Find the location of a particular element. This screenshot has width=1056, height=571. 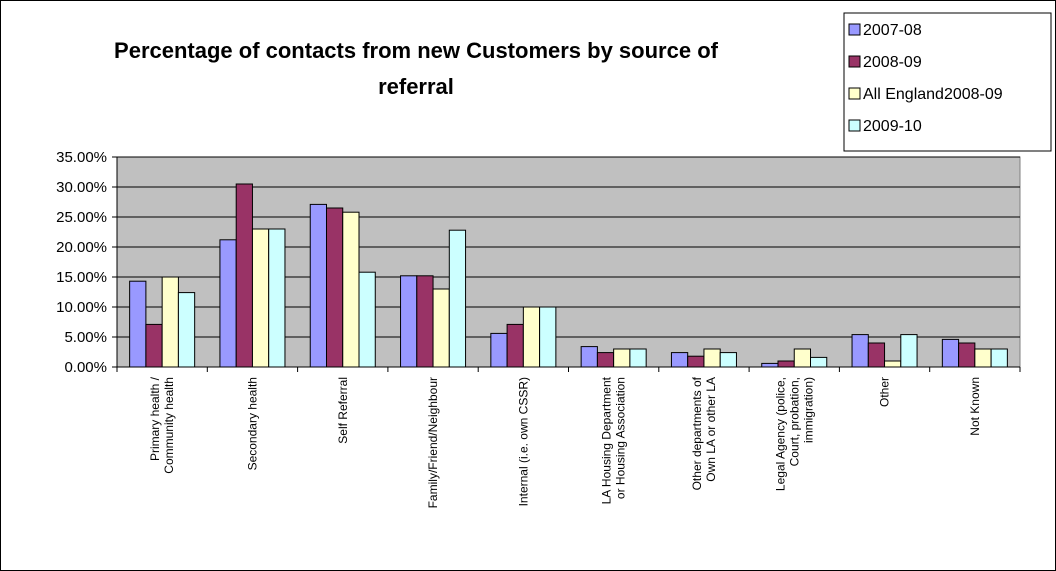

y-tick-label: 25.00% is located at coordinates (81, 217).